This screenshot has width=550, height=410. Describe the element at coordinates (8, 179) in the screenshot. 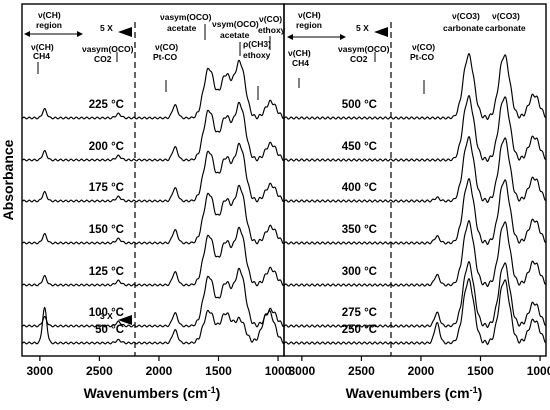

I see `y-axis-label: Absorbance` at that location.